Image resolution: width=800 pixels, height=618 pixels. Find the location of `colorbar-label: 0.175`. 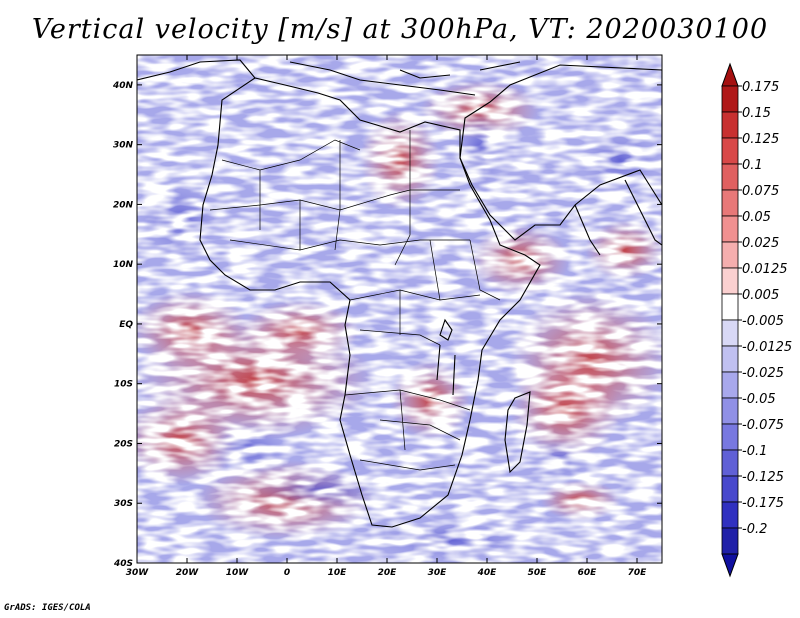

colorbar-label: 0.175 is located at coordinates (760, 87).